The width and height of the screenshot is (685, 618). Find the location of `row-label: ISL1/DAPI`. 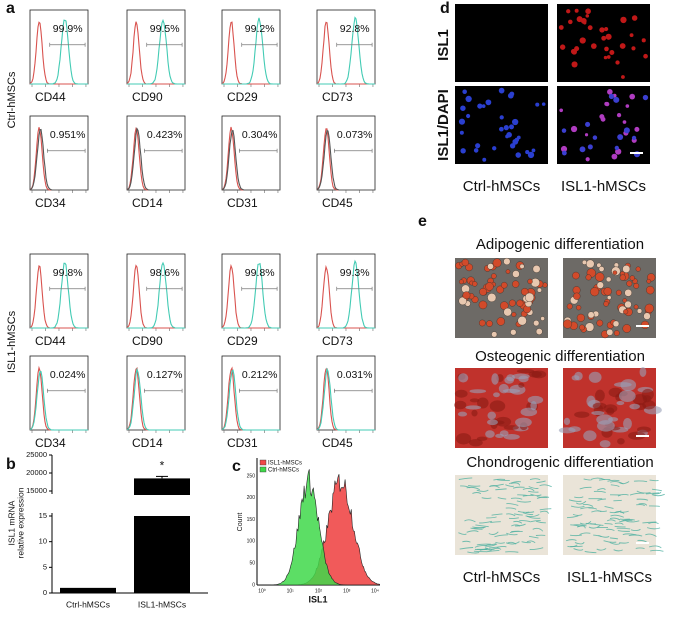

row-label: ISL1/DAPI is located at coordinates (443, 125).